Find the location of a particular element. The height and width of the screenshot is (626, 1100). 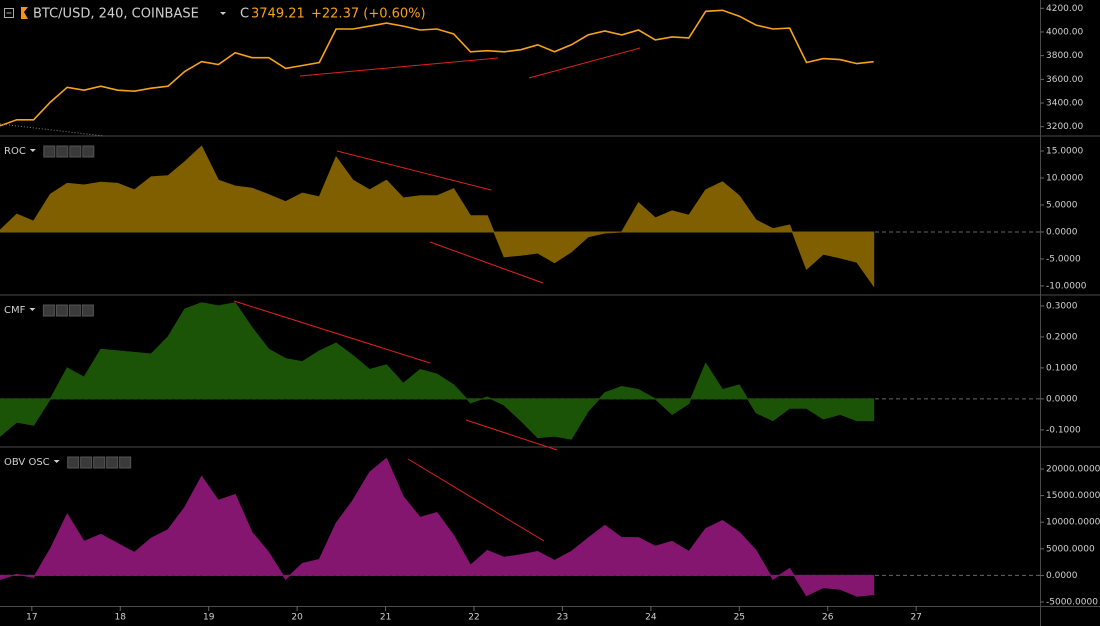

y-tick-label: -5.0000 is located at coordinates (1063, 259).